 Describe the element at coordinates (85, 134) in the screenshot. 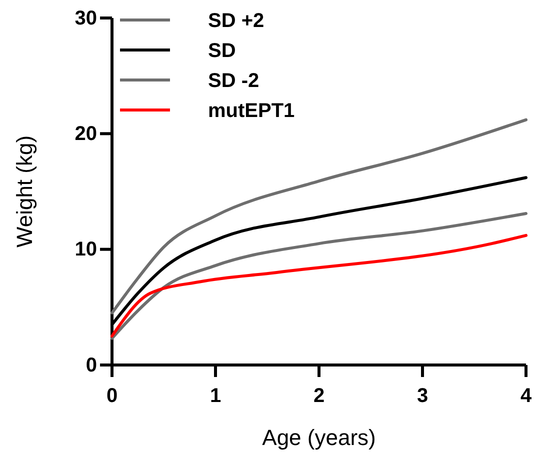

I see `y-tick-label: 20` at that location.